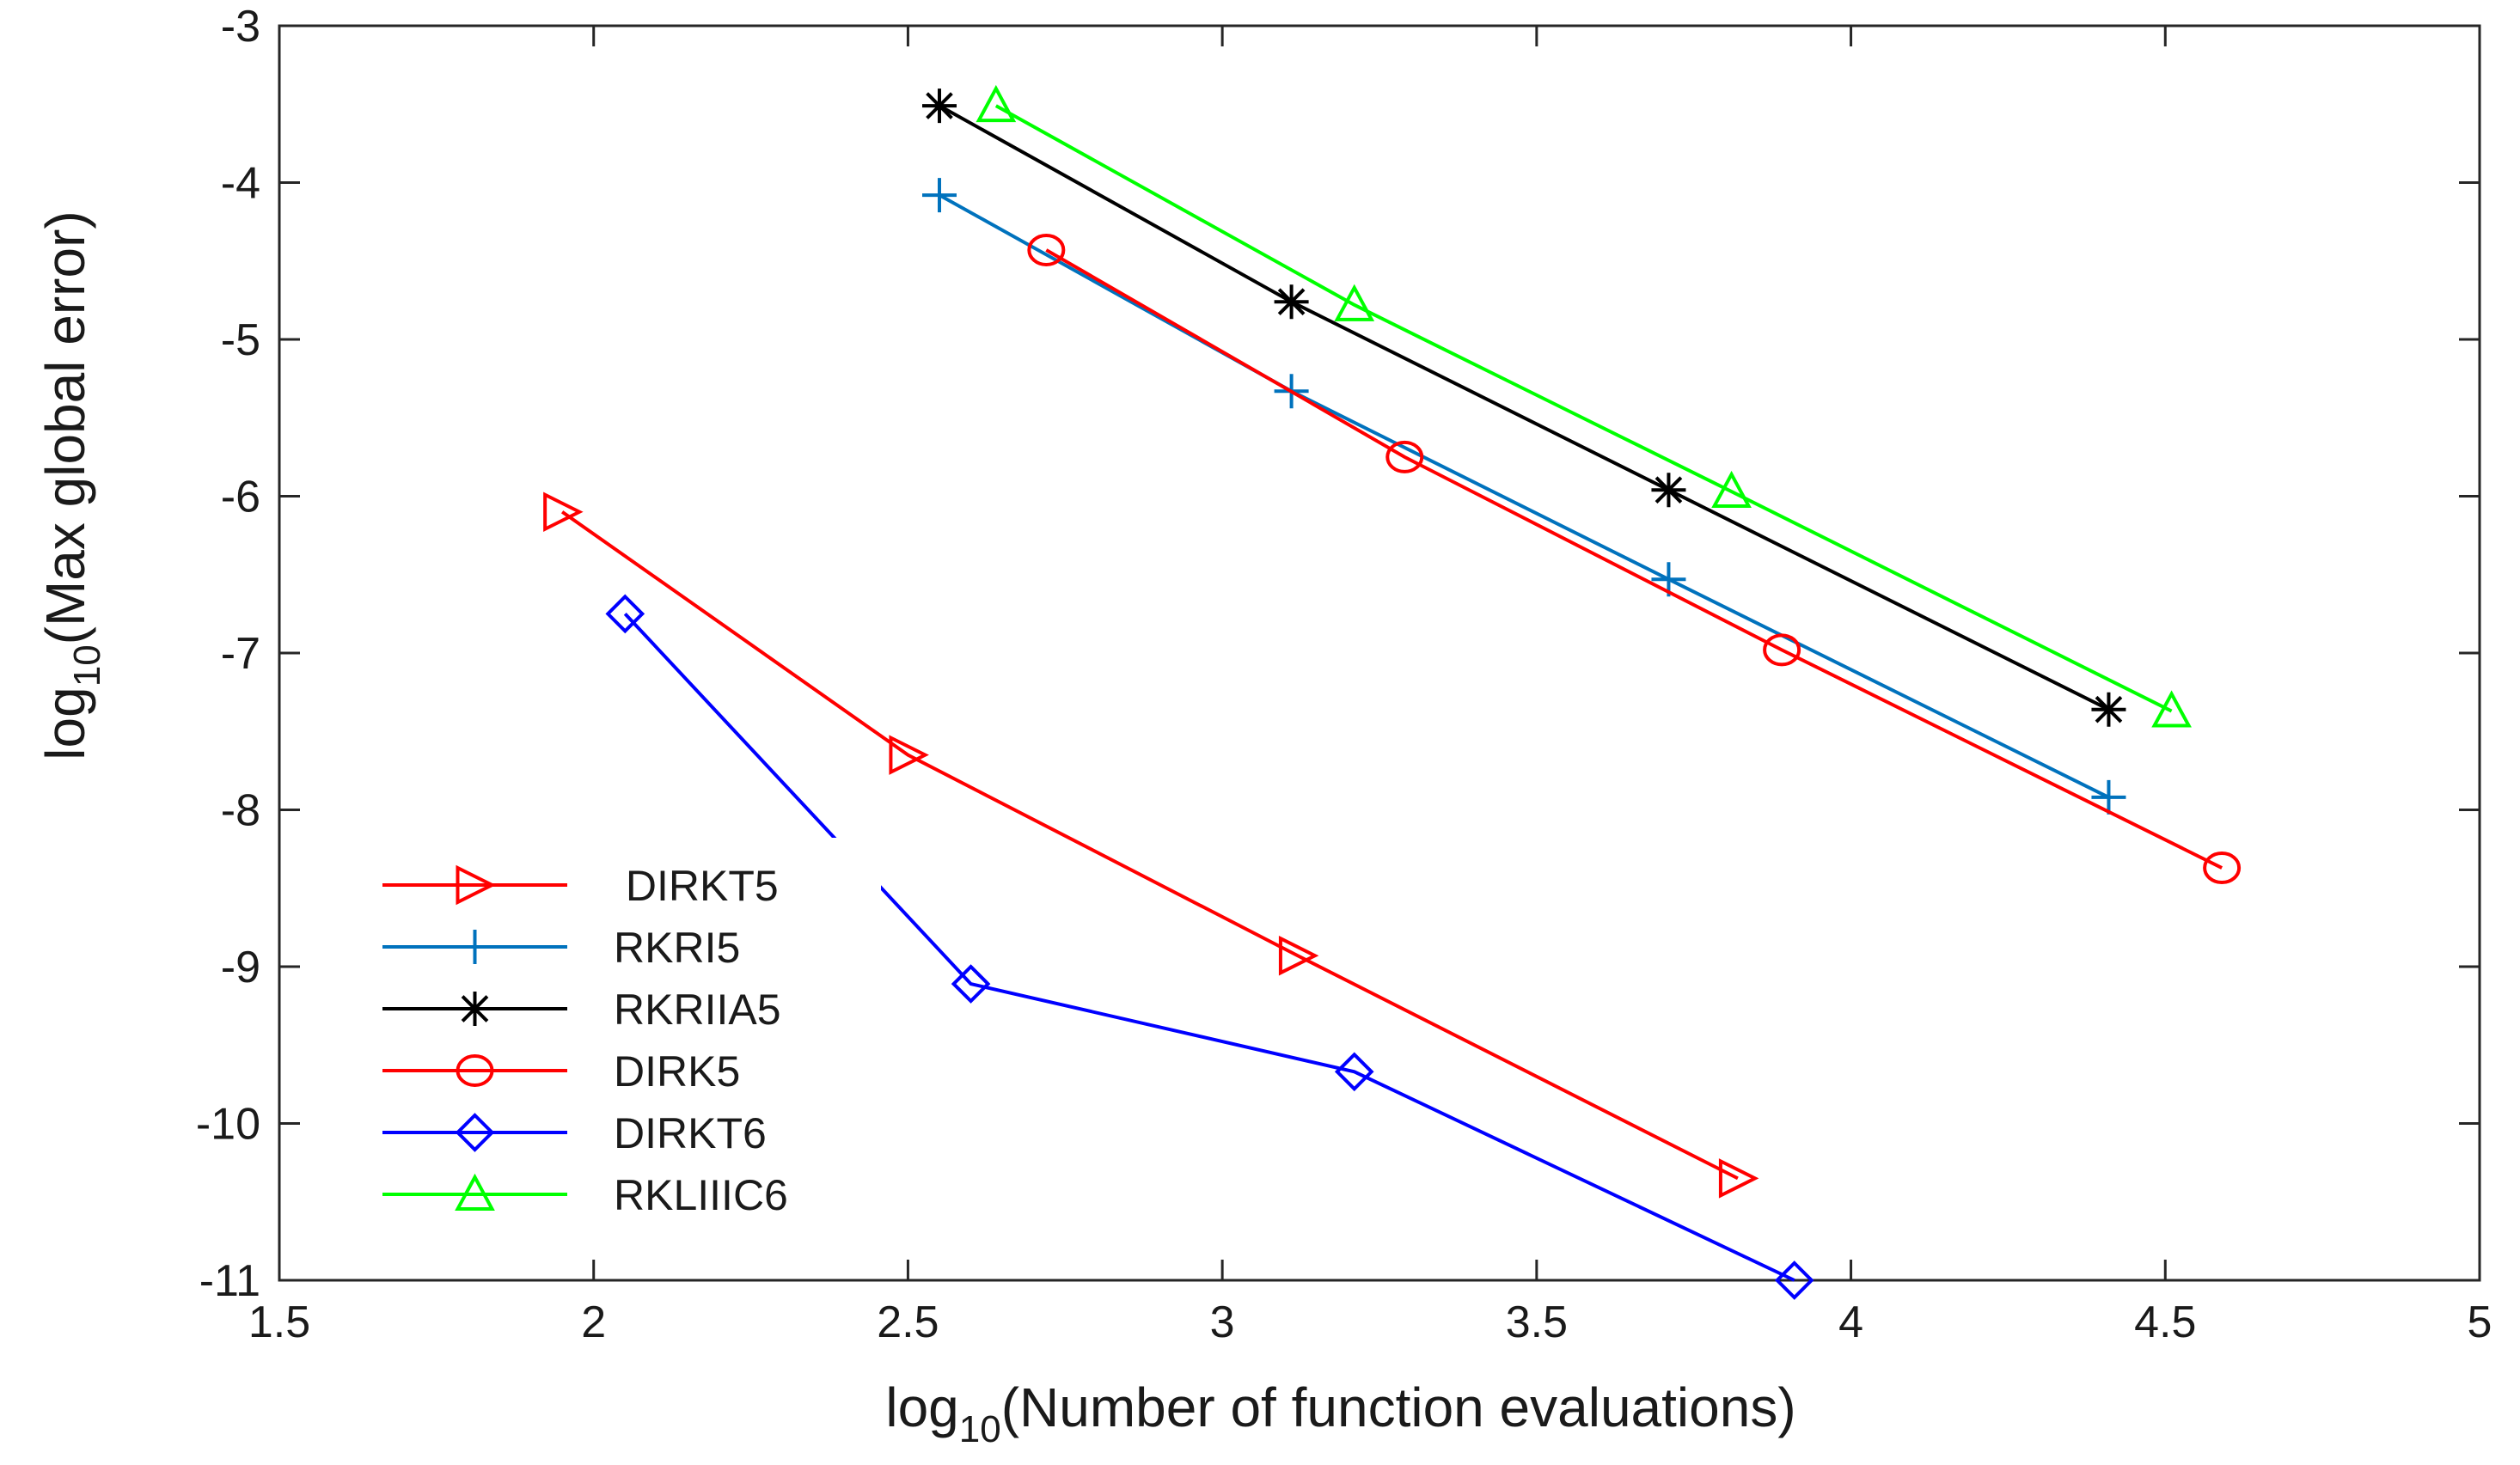 The width and height of the screenshot is (2520, 1465). I want to click on y-tick-label: -4, so click(240, 184).